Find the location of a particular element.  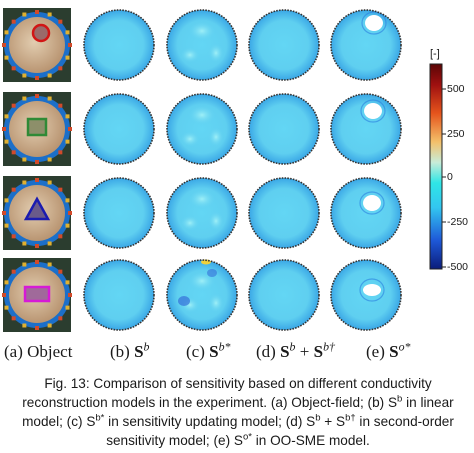

object-photo-square is located at coordinates (37, 129).